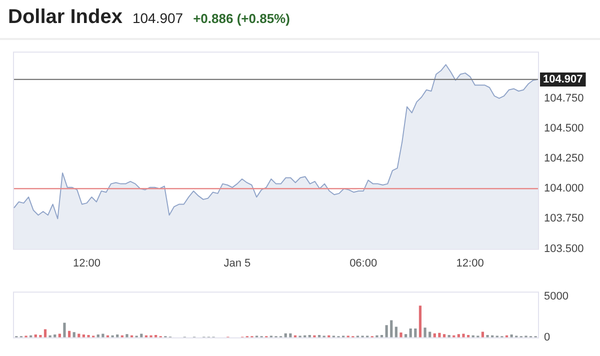 Image resolution: width=600 pixels, height=356 pixels. Describe the element at coordinates (547, 337) in the screenshot. I see `y-tick-label: 0` at that location.